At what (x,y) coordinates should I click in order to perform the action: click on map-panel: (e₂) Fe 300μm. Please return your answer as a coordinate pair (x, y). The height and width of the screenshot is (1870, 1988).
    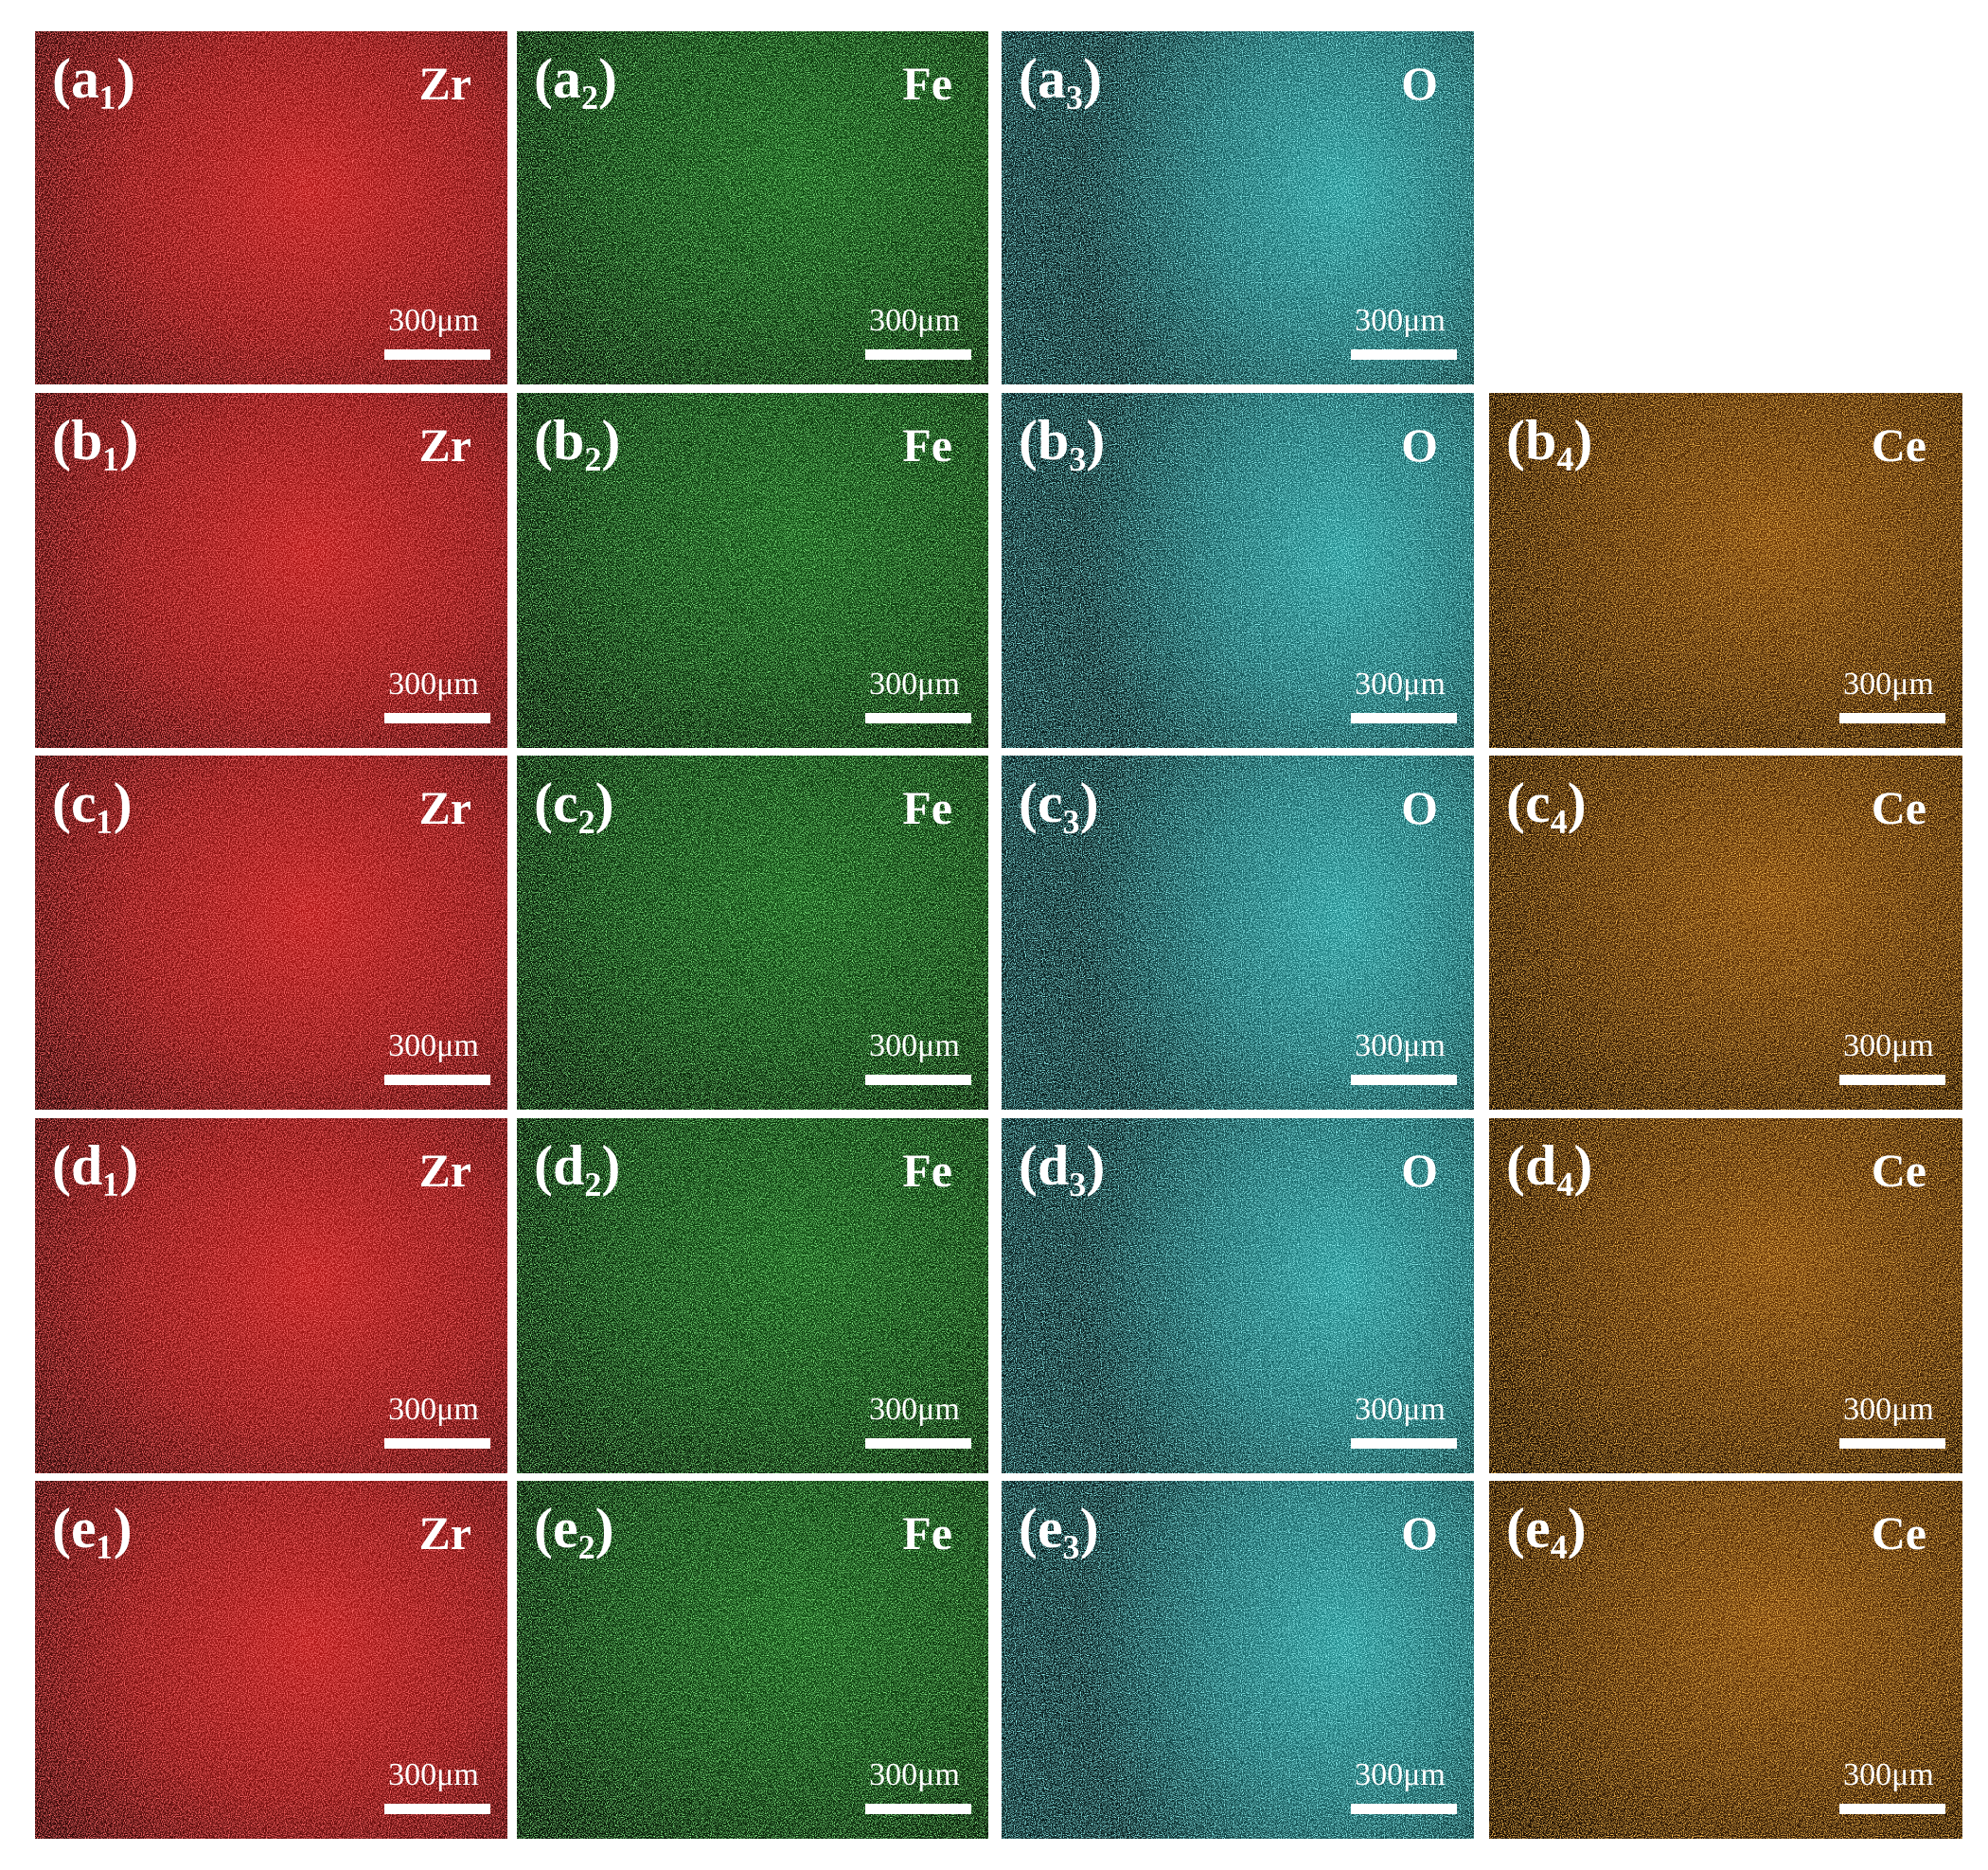
    Looking at the image, I should click on (752, 1660).